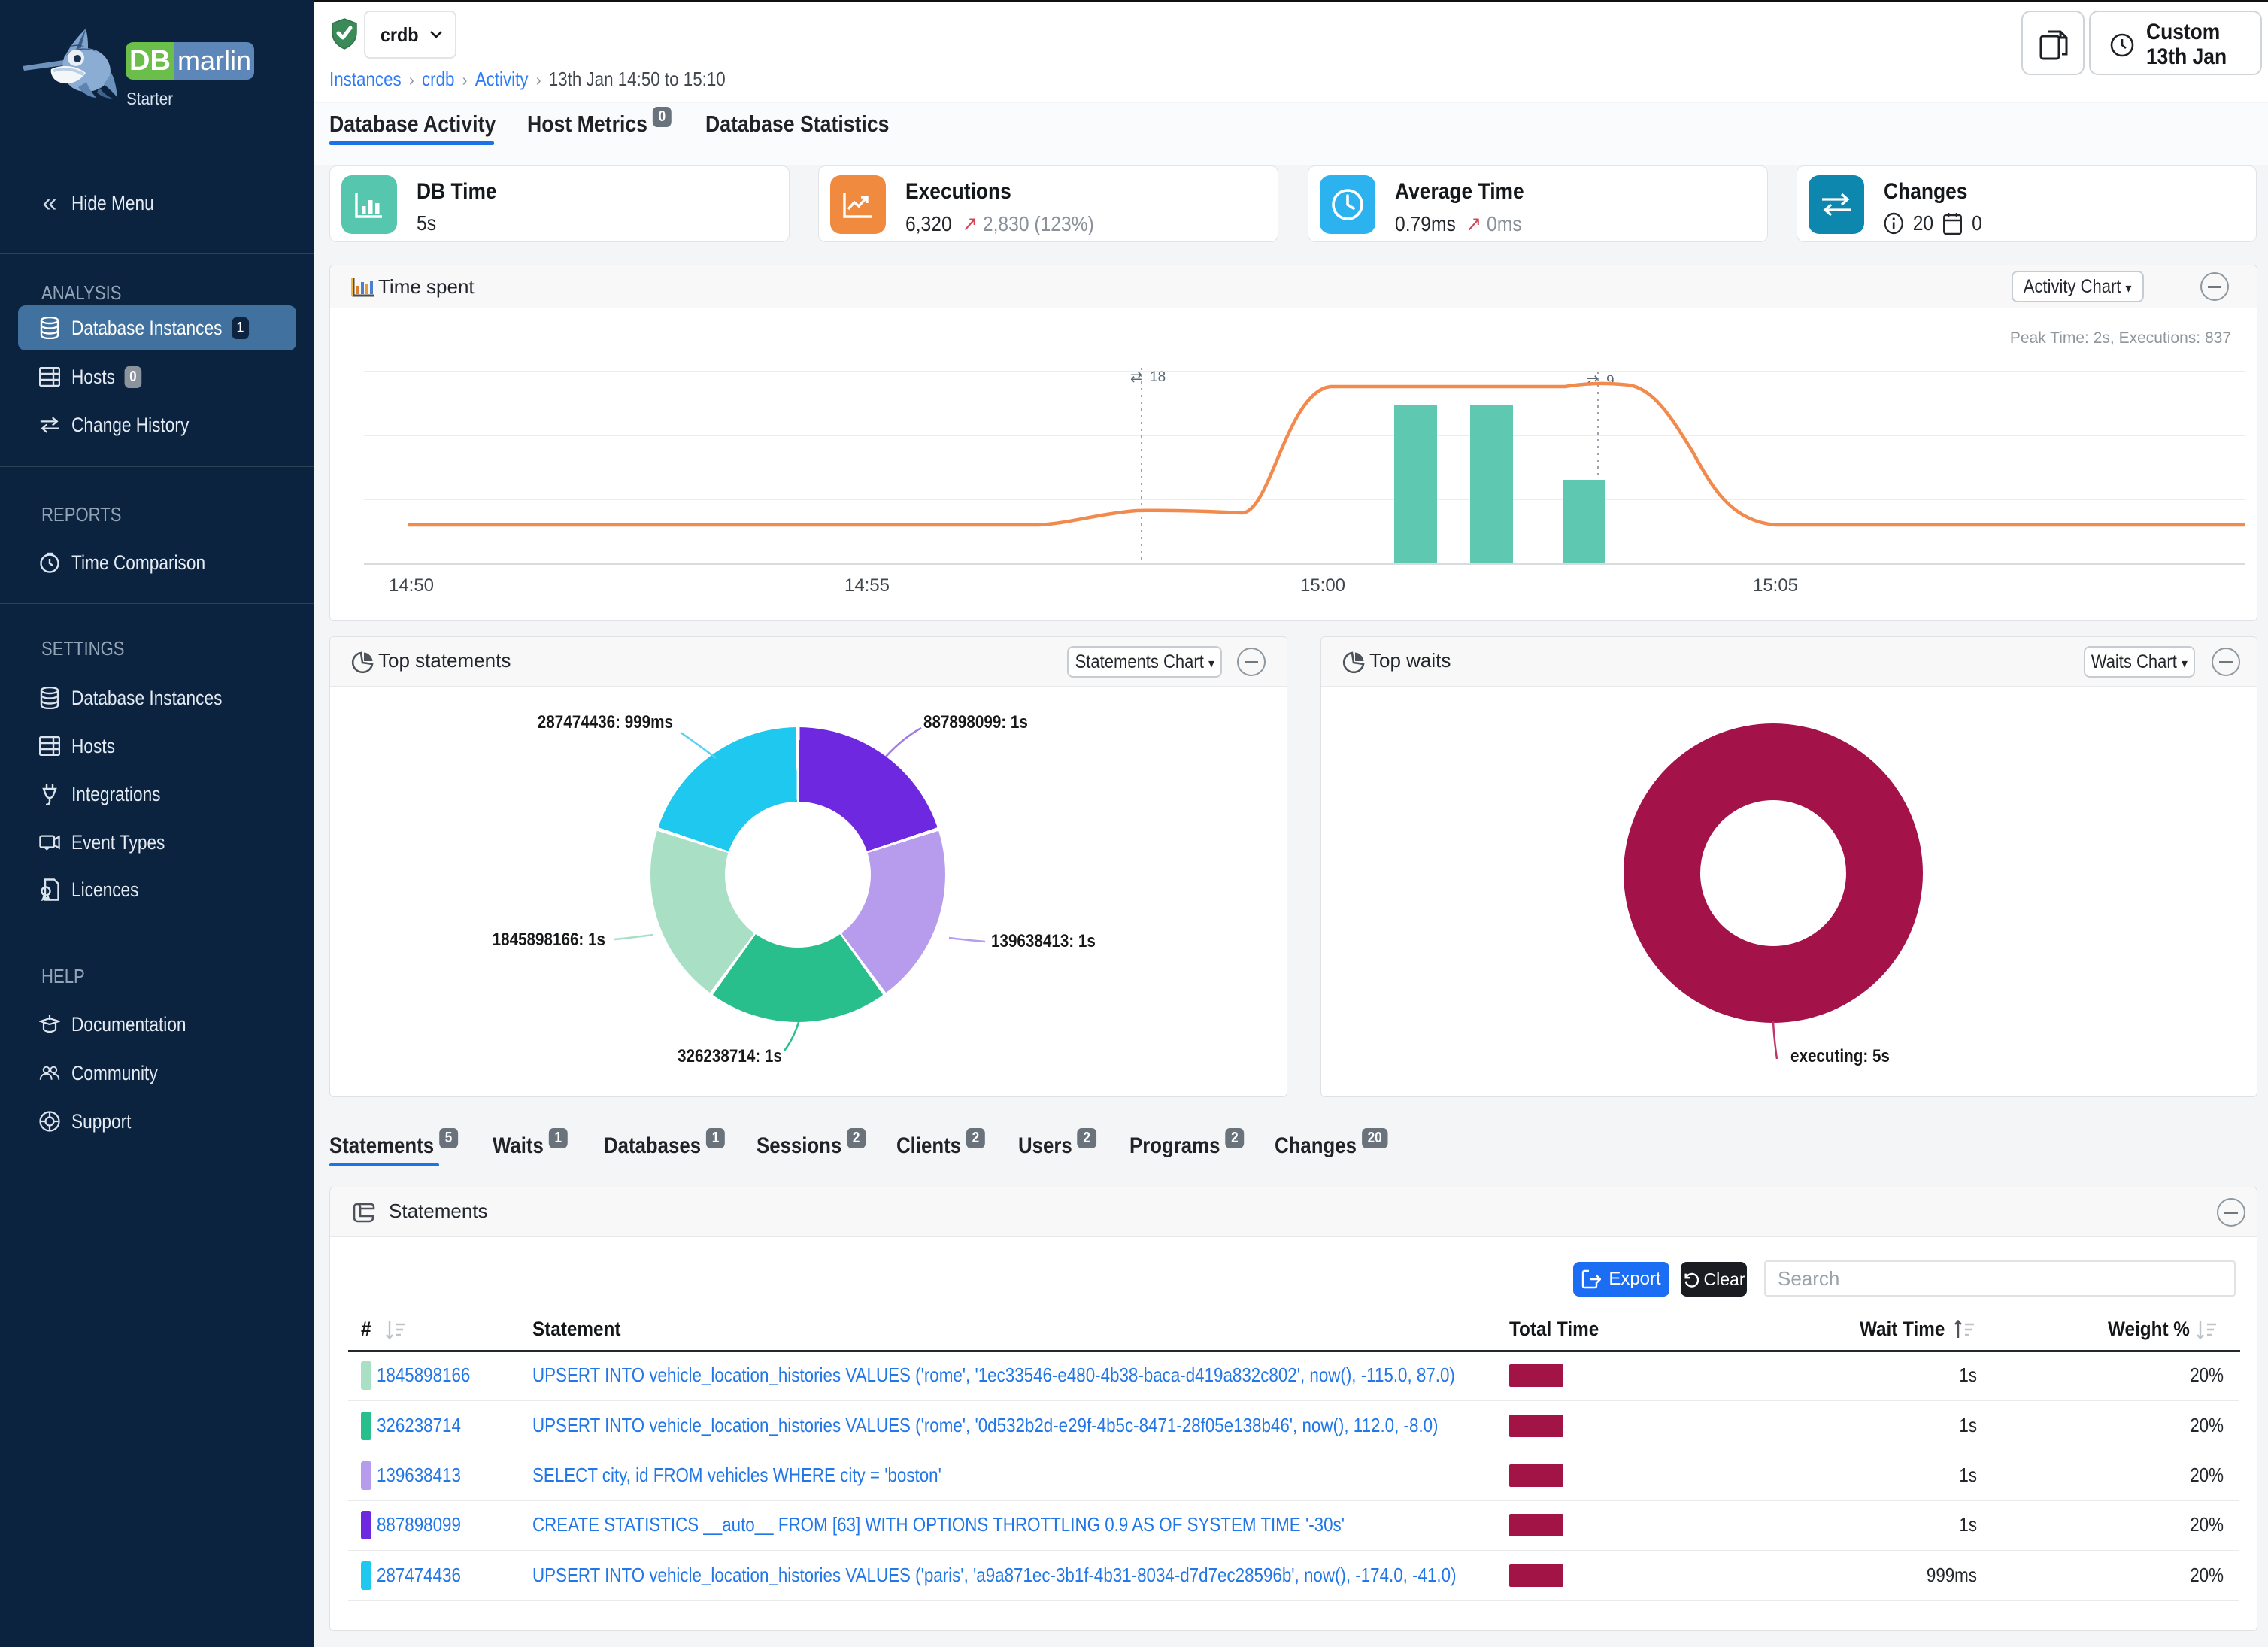 This screenshot has height=1647, width=2268. What do you see at coordinates (1610, 381) in the screenshot?
I see `svg-text: 9` at bounding box center [1610, 381].